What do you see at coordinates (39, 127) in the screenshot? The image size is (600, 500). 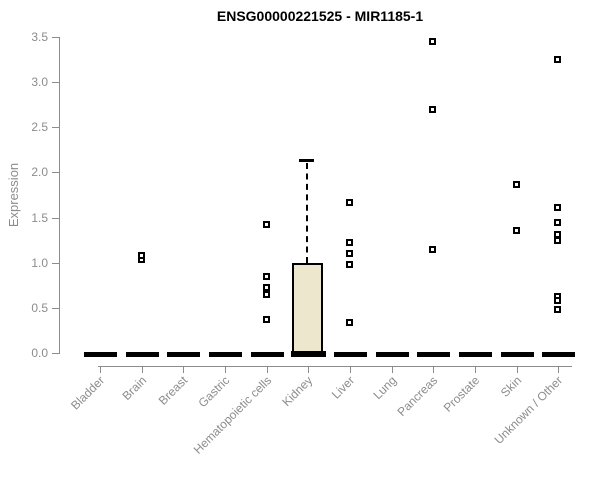 I see `y-tick-label: 2.5` at bounding box center [39, 127].